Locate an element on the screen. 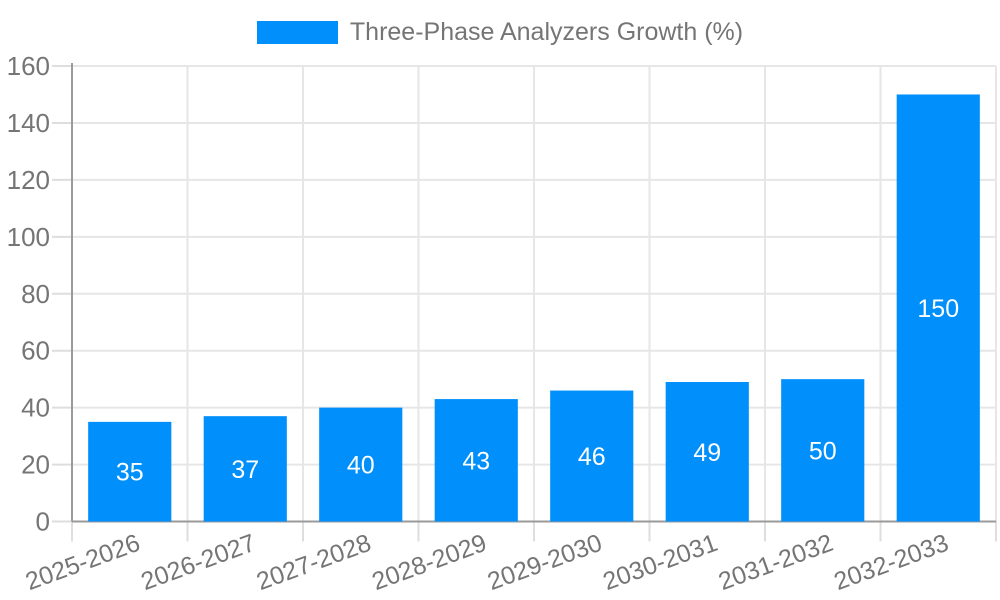 The width and height of the screenshot is (1000, 600). x-axis-tick-label: 2031-2032 is located at coordinates (776, 562).